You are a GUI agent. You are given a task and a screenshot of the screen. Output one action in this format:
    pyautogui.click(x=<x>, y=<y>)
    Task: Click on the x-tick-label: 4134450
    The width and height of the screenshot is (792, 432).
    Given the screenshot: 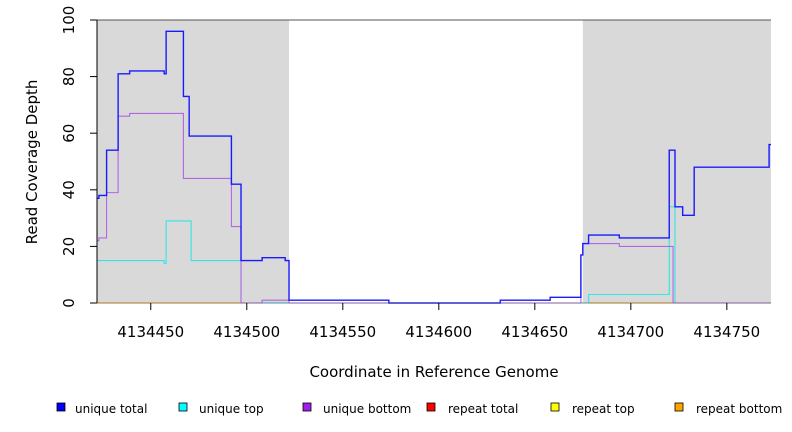 What is the action you would take?
    pyautogui.click(x=150, y=332)
    